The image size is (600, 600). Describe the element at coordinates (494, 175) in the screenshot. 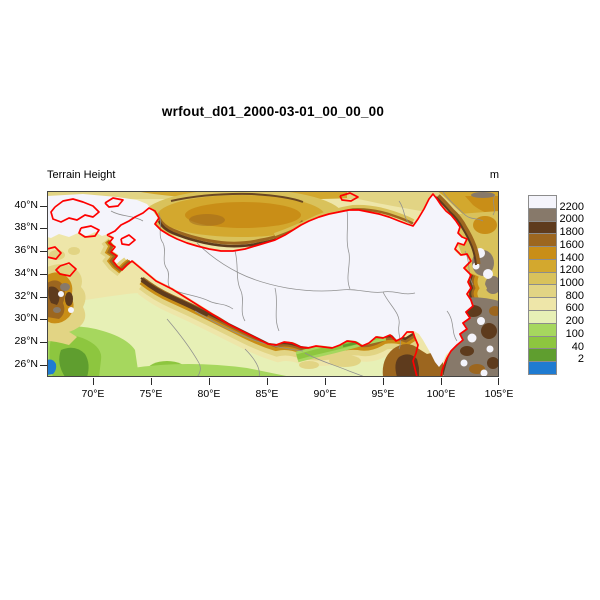

I see `units-label: m` at that location.